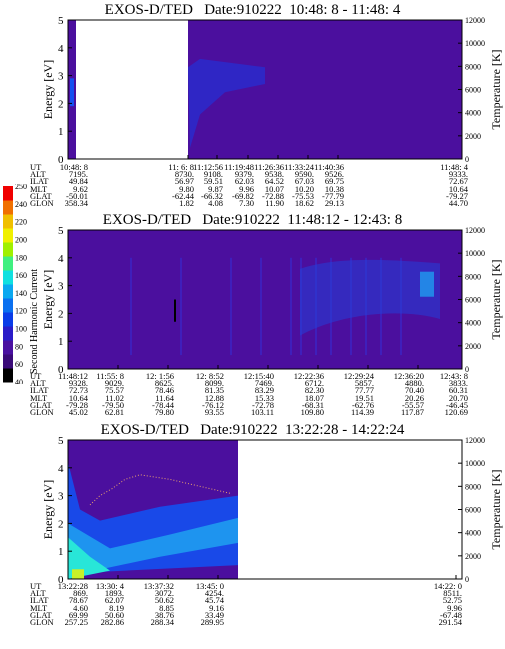  What do you see at coordinates (333, 195) in the screenshot?
I see `orbit-table-cell: -77.79` at bounding box center [333, 195].